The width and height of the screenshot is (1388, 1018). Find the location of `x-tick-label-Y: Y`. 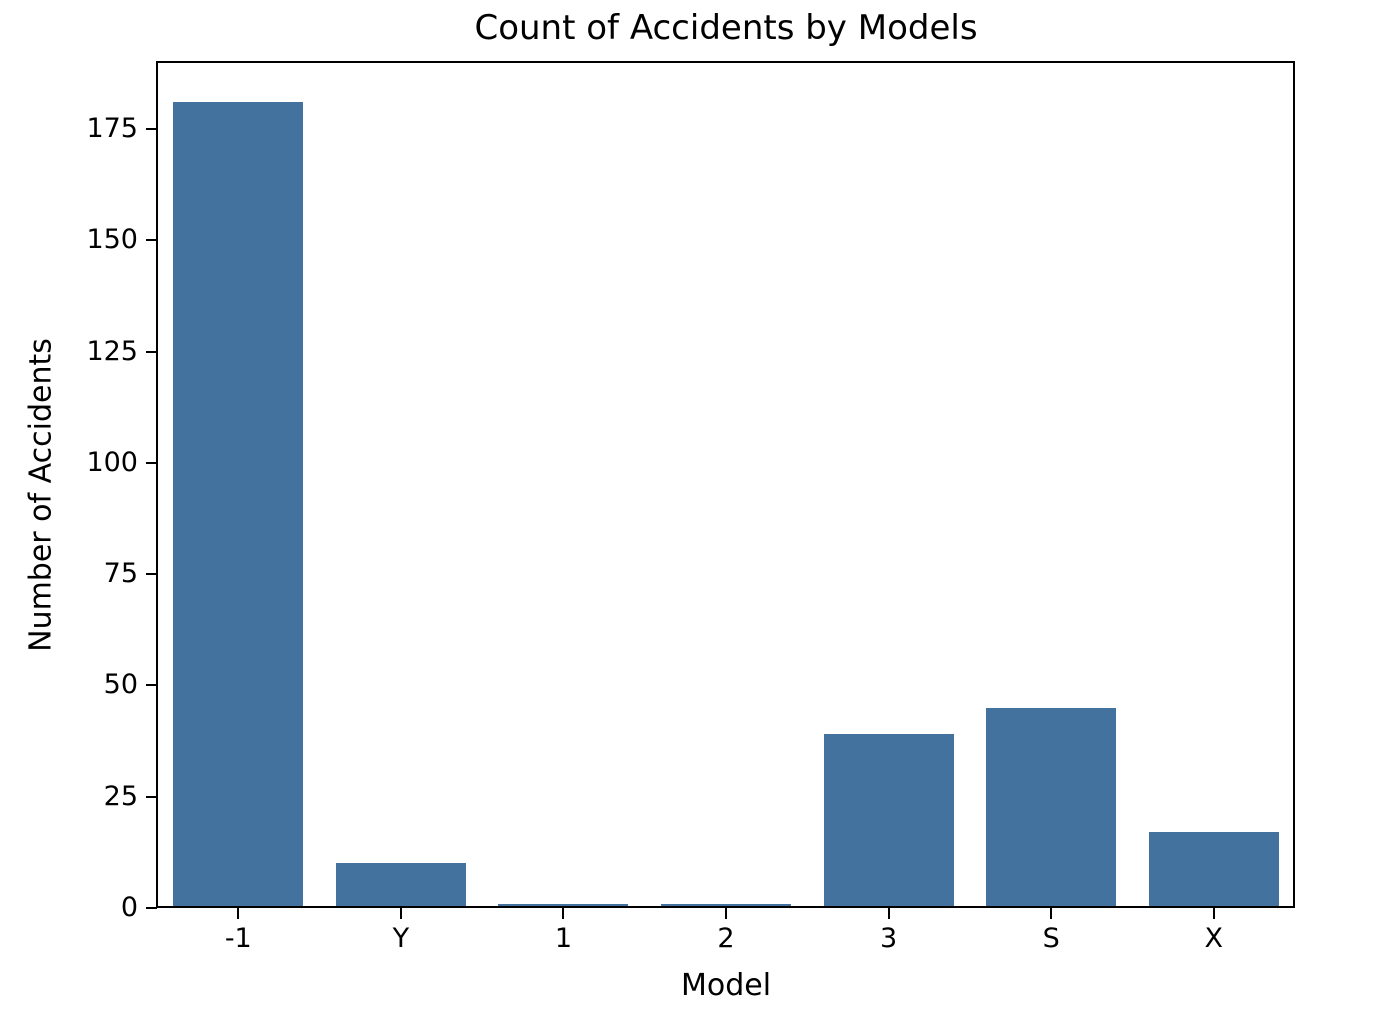

x-tick-label-Y: Y is located at coordinates (401, 938).